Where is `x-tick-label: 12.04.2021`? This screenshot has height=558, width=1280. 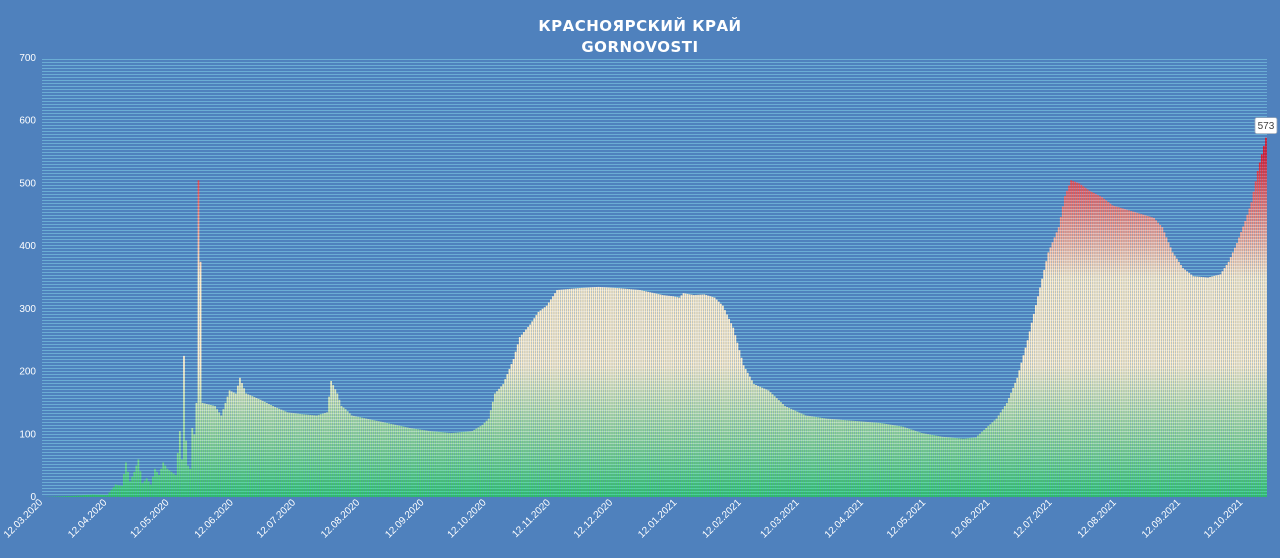
x-tick-label: 12.04.2021 is located at coordinates (844, 518).